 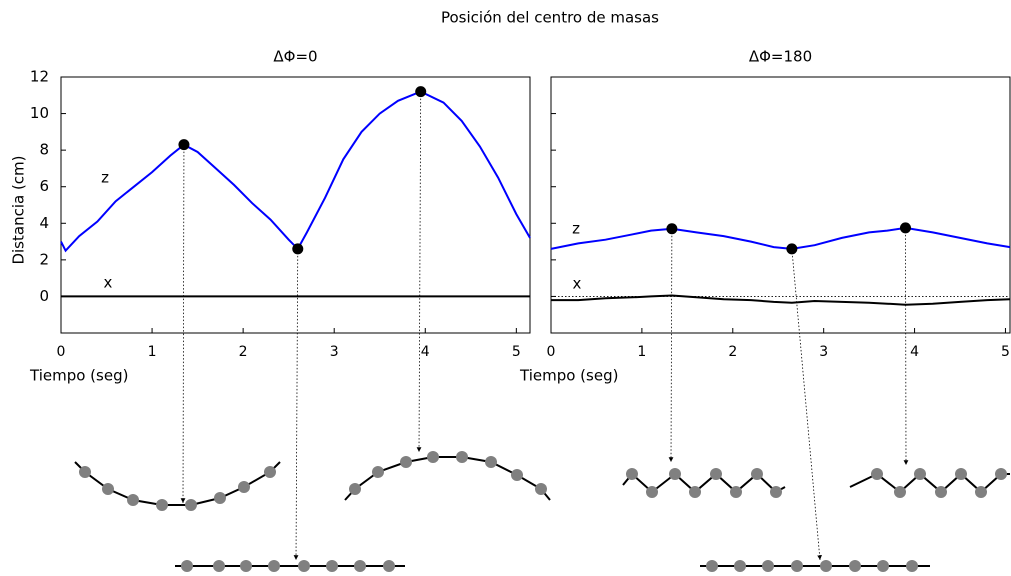 What do you see at coordinates (44, 296) in the screenshot?
I see `y-tick-label: 0` at bounding box center [44, 296].